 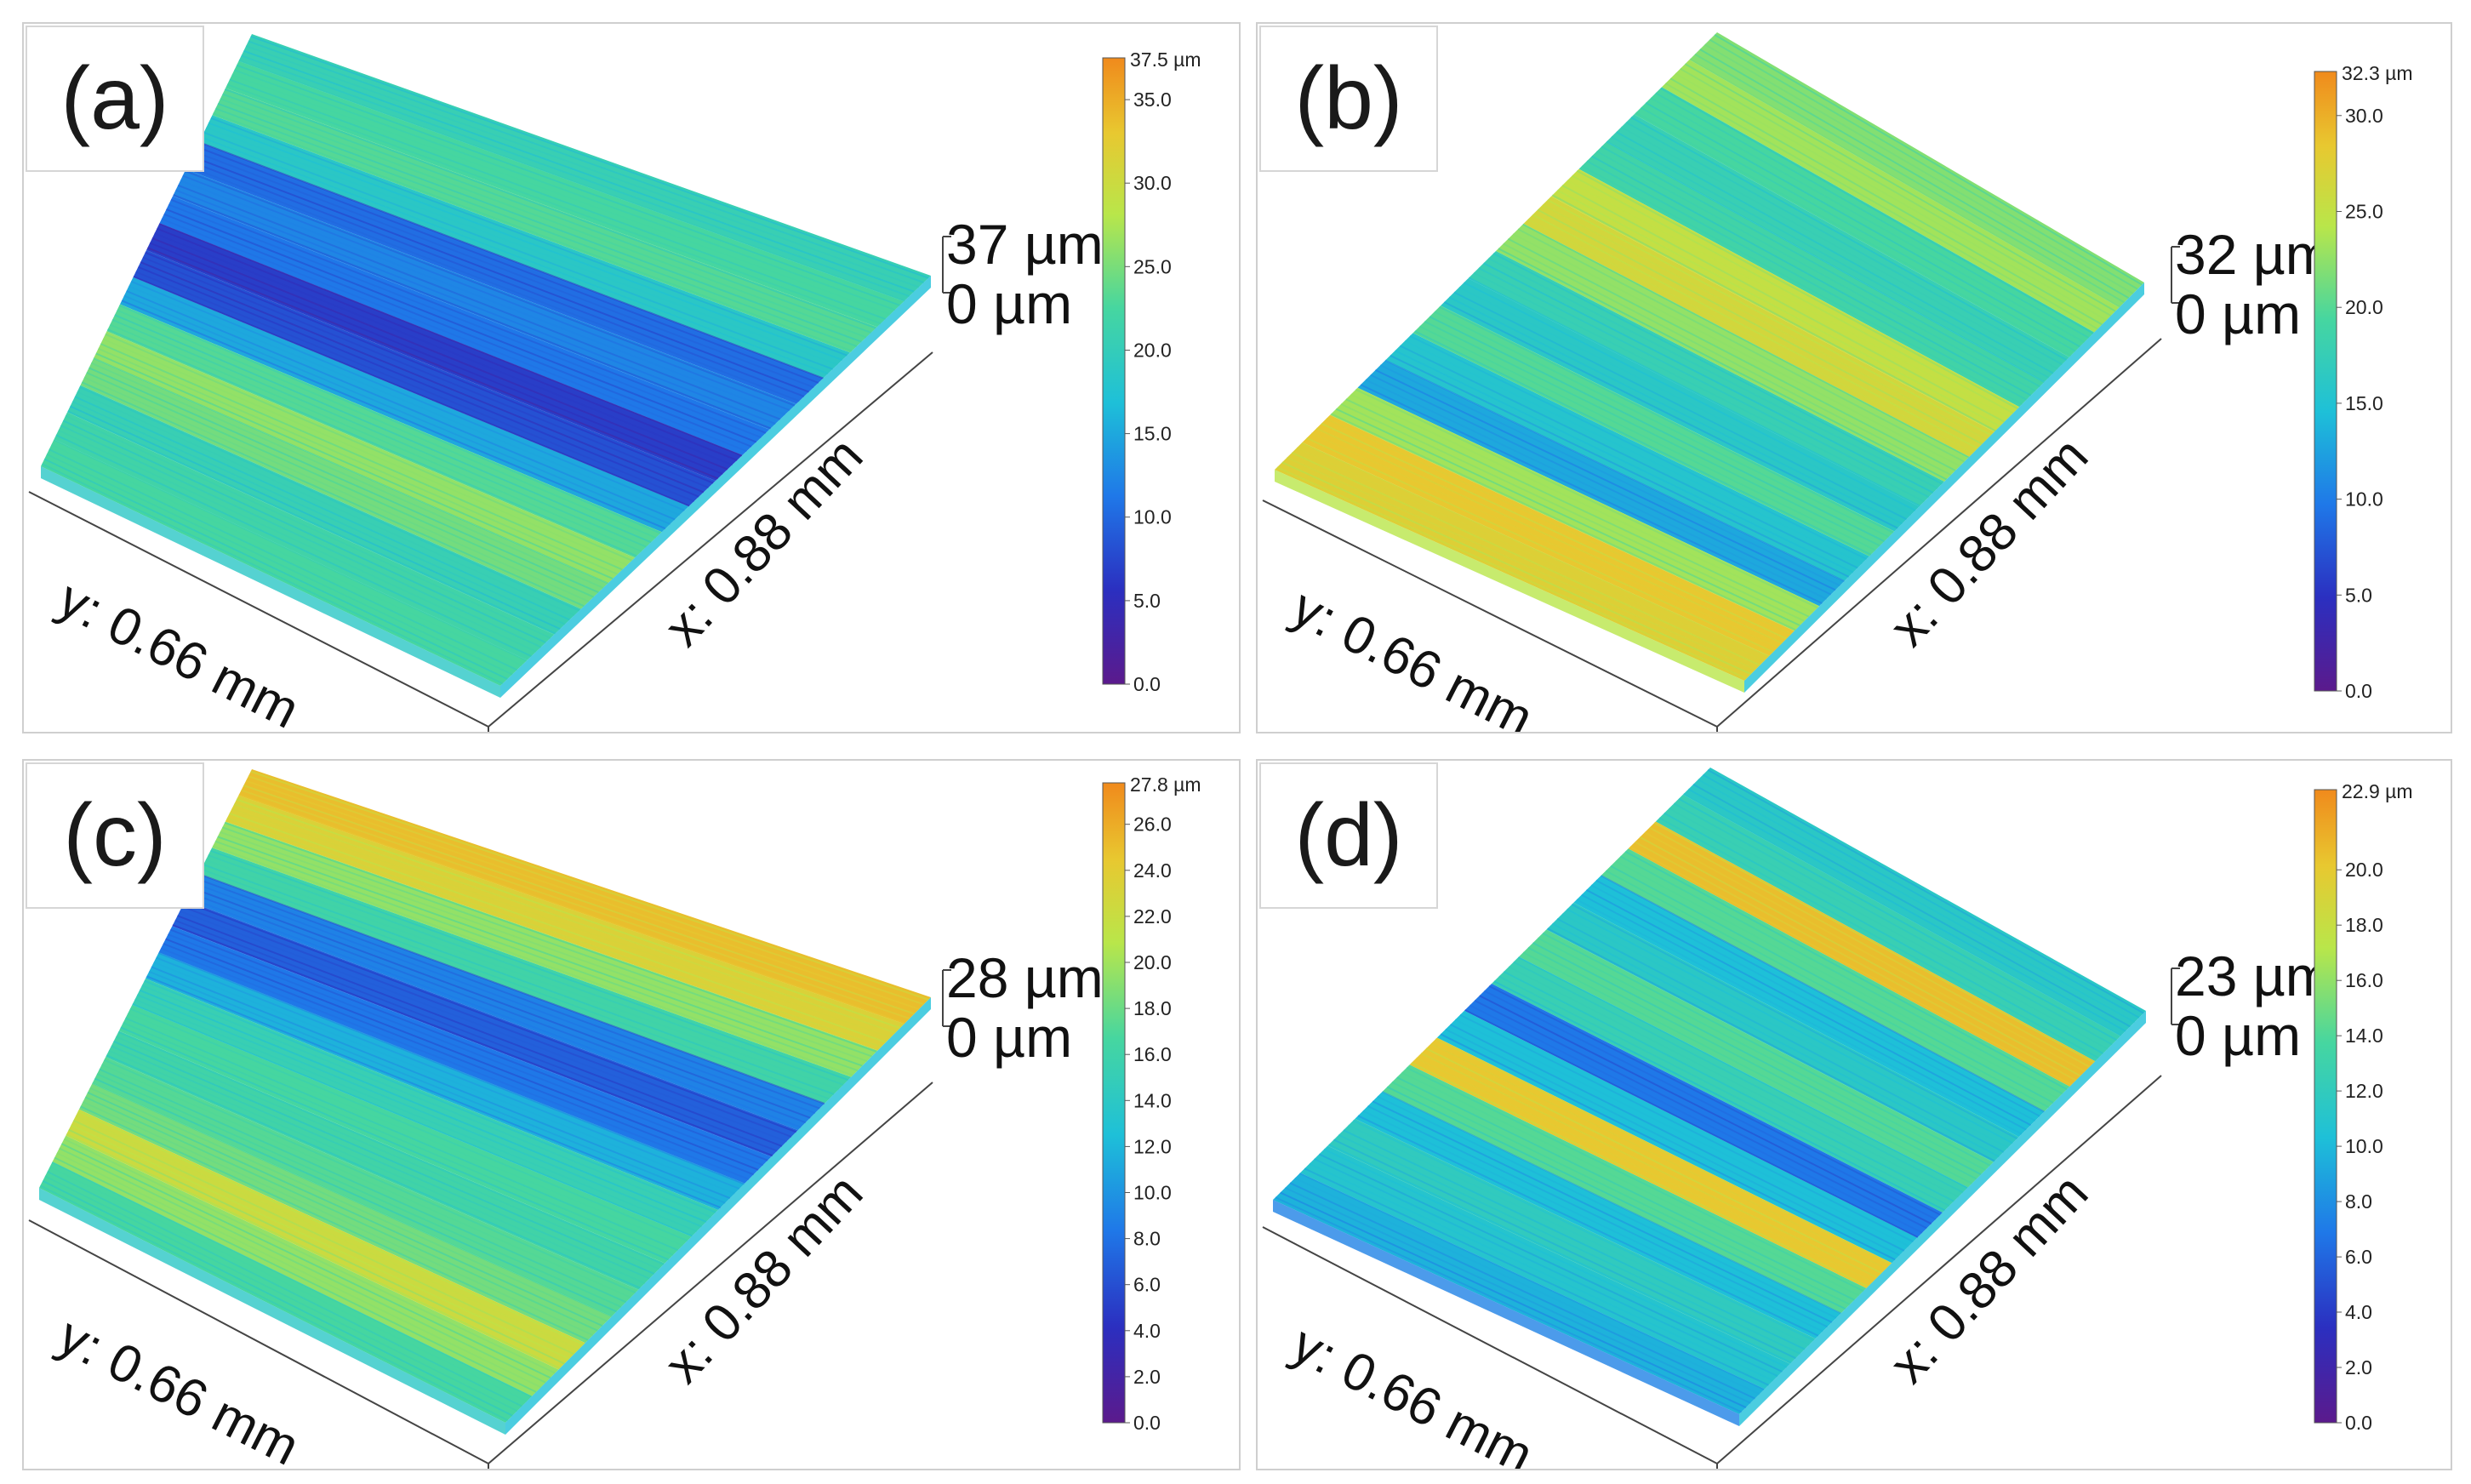 What do you see at coordinates (2364, 212) in the screenshot?
I see `colorbar-tick-label: 25.0` at bounding box center [2364, 212].